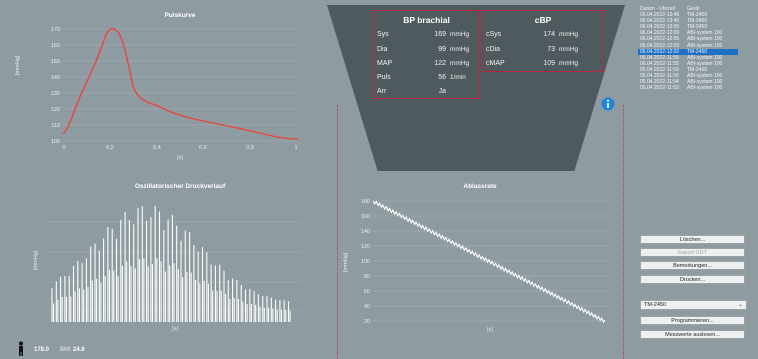  What do you see at coordinates (365, 247) in the screenshot?
I see `ablass-ytick: 120` at bounding box center [365, 247].